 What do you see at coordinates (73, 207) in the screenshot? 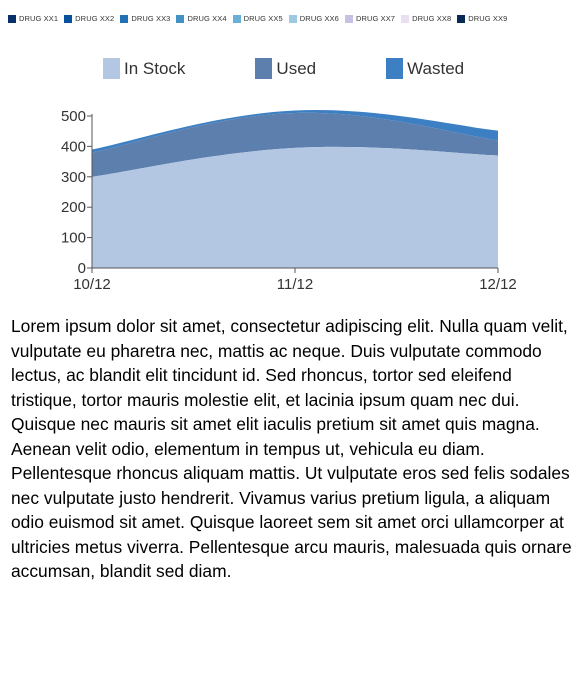
I see `y-tick-label: 200` at bounding box center [73, 207].